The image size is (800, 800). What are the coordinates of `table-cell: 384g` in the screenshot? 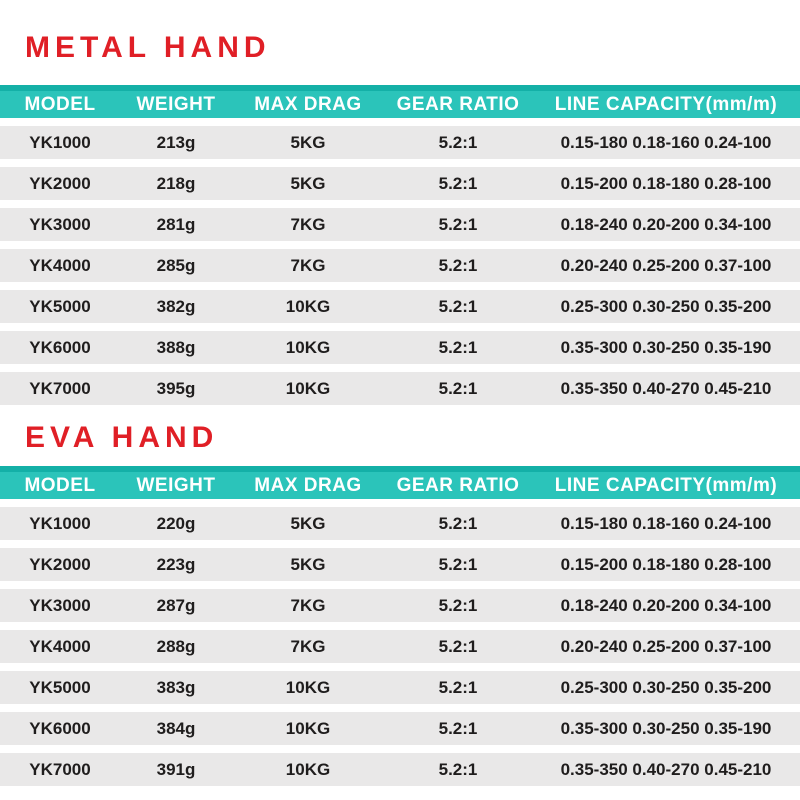 It's located at (176, 728).